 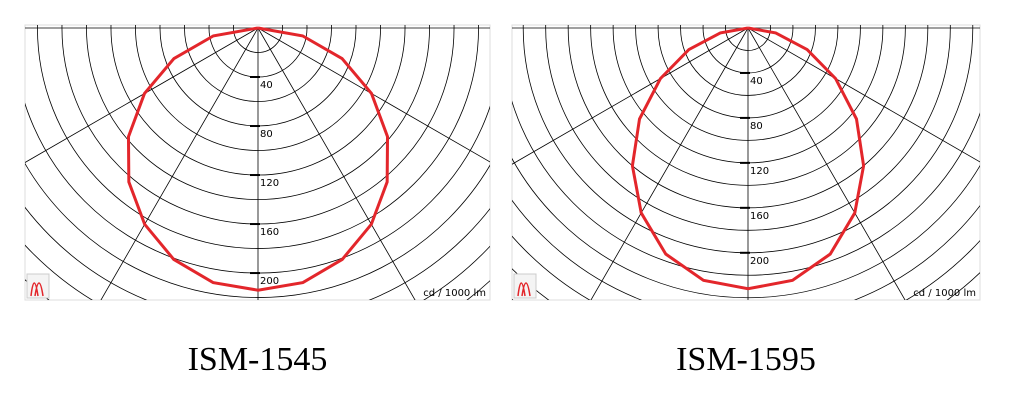 What do you see at coordinates (258, 359) in the screenshot?
I see `chart-caption: ISM-1545` at bounding box center [258, 359].